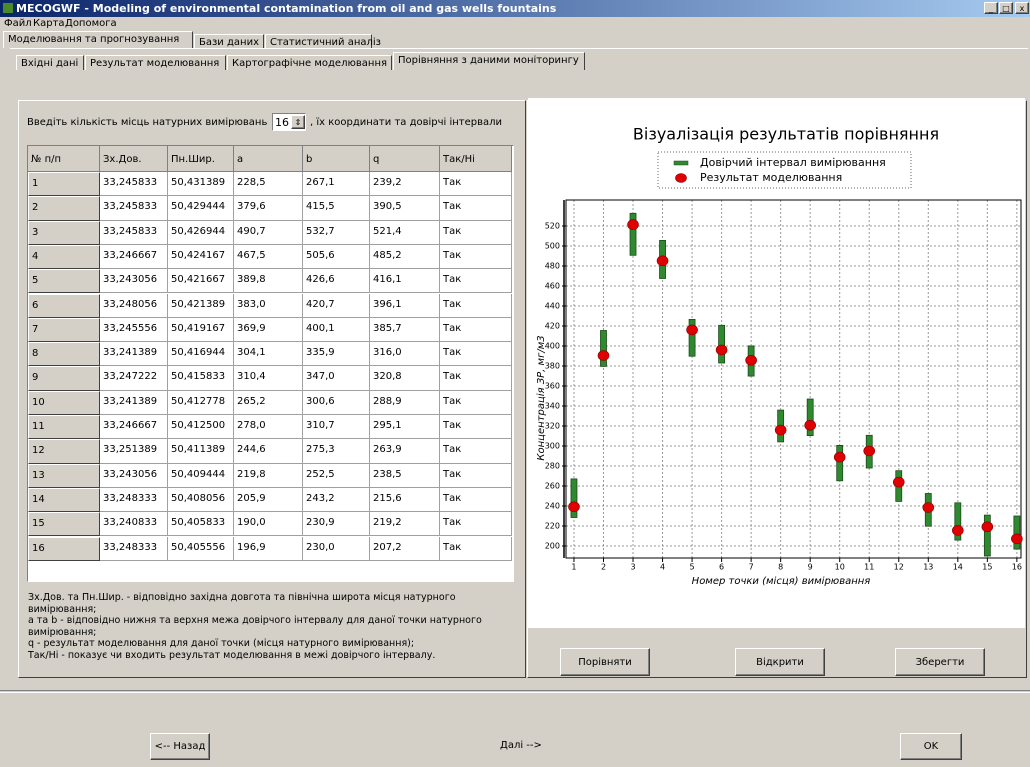 The height and width of the screenshot is (767, 1030). Describe the element at coordinates (1006, 8) in the screenshot. I see `maximize-button: □` at that location.